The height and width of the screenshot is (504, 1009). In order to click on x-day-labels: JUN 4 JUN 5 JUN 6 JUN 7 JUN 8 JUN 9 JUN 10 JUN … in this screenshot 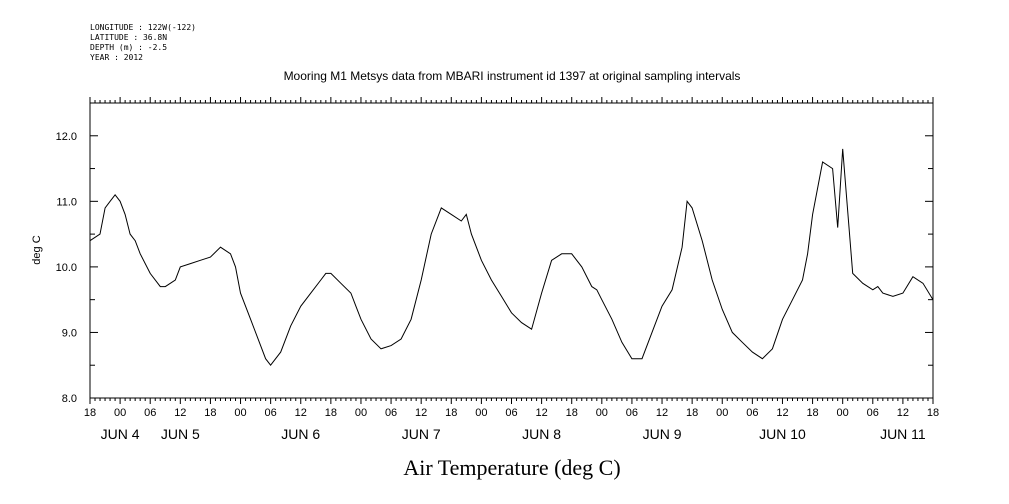, I will do `click(513, 434)`.